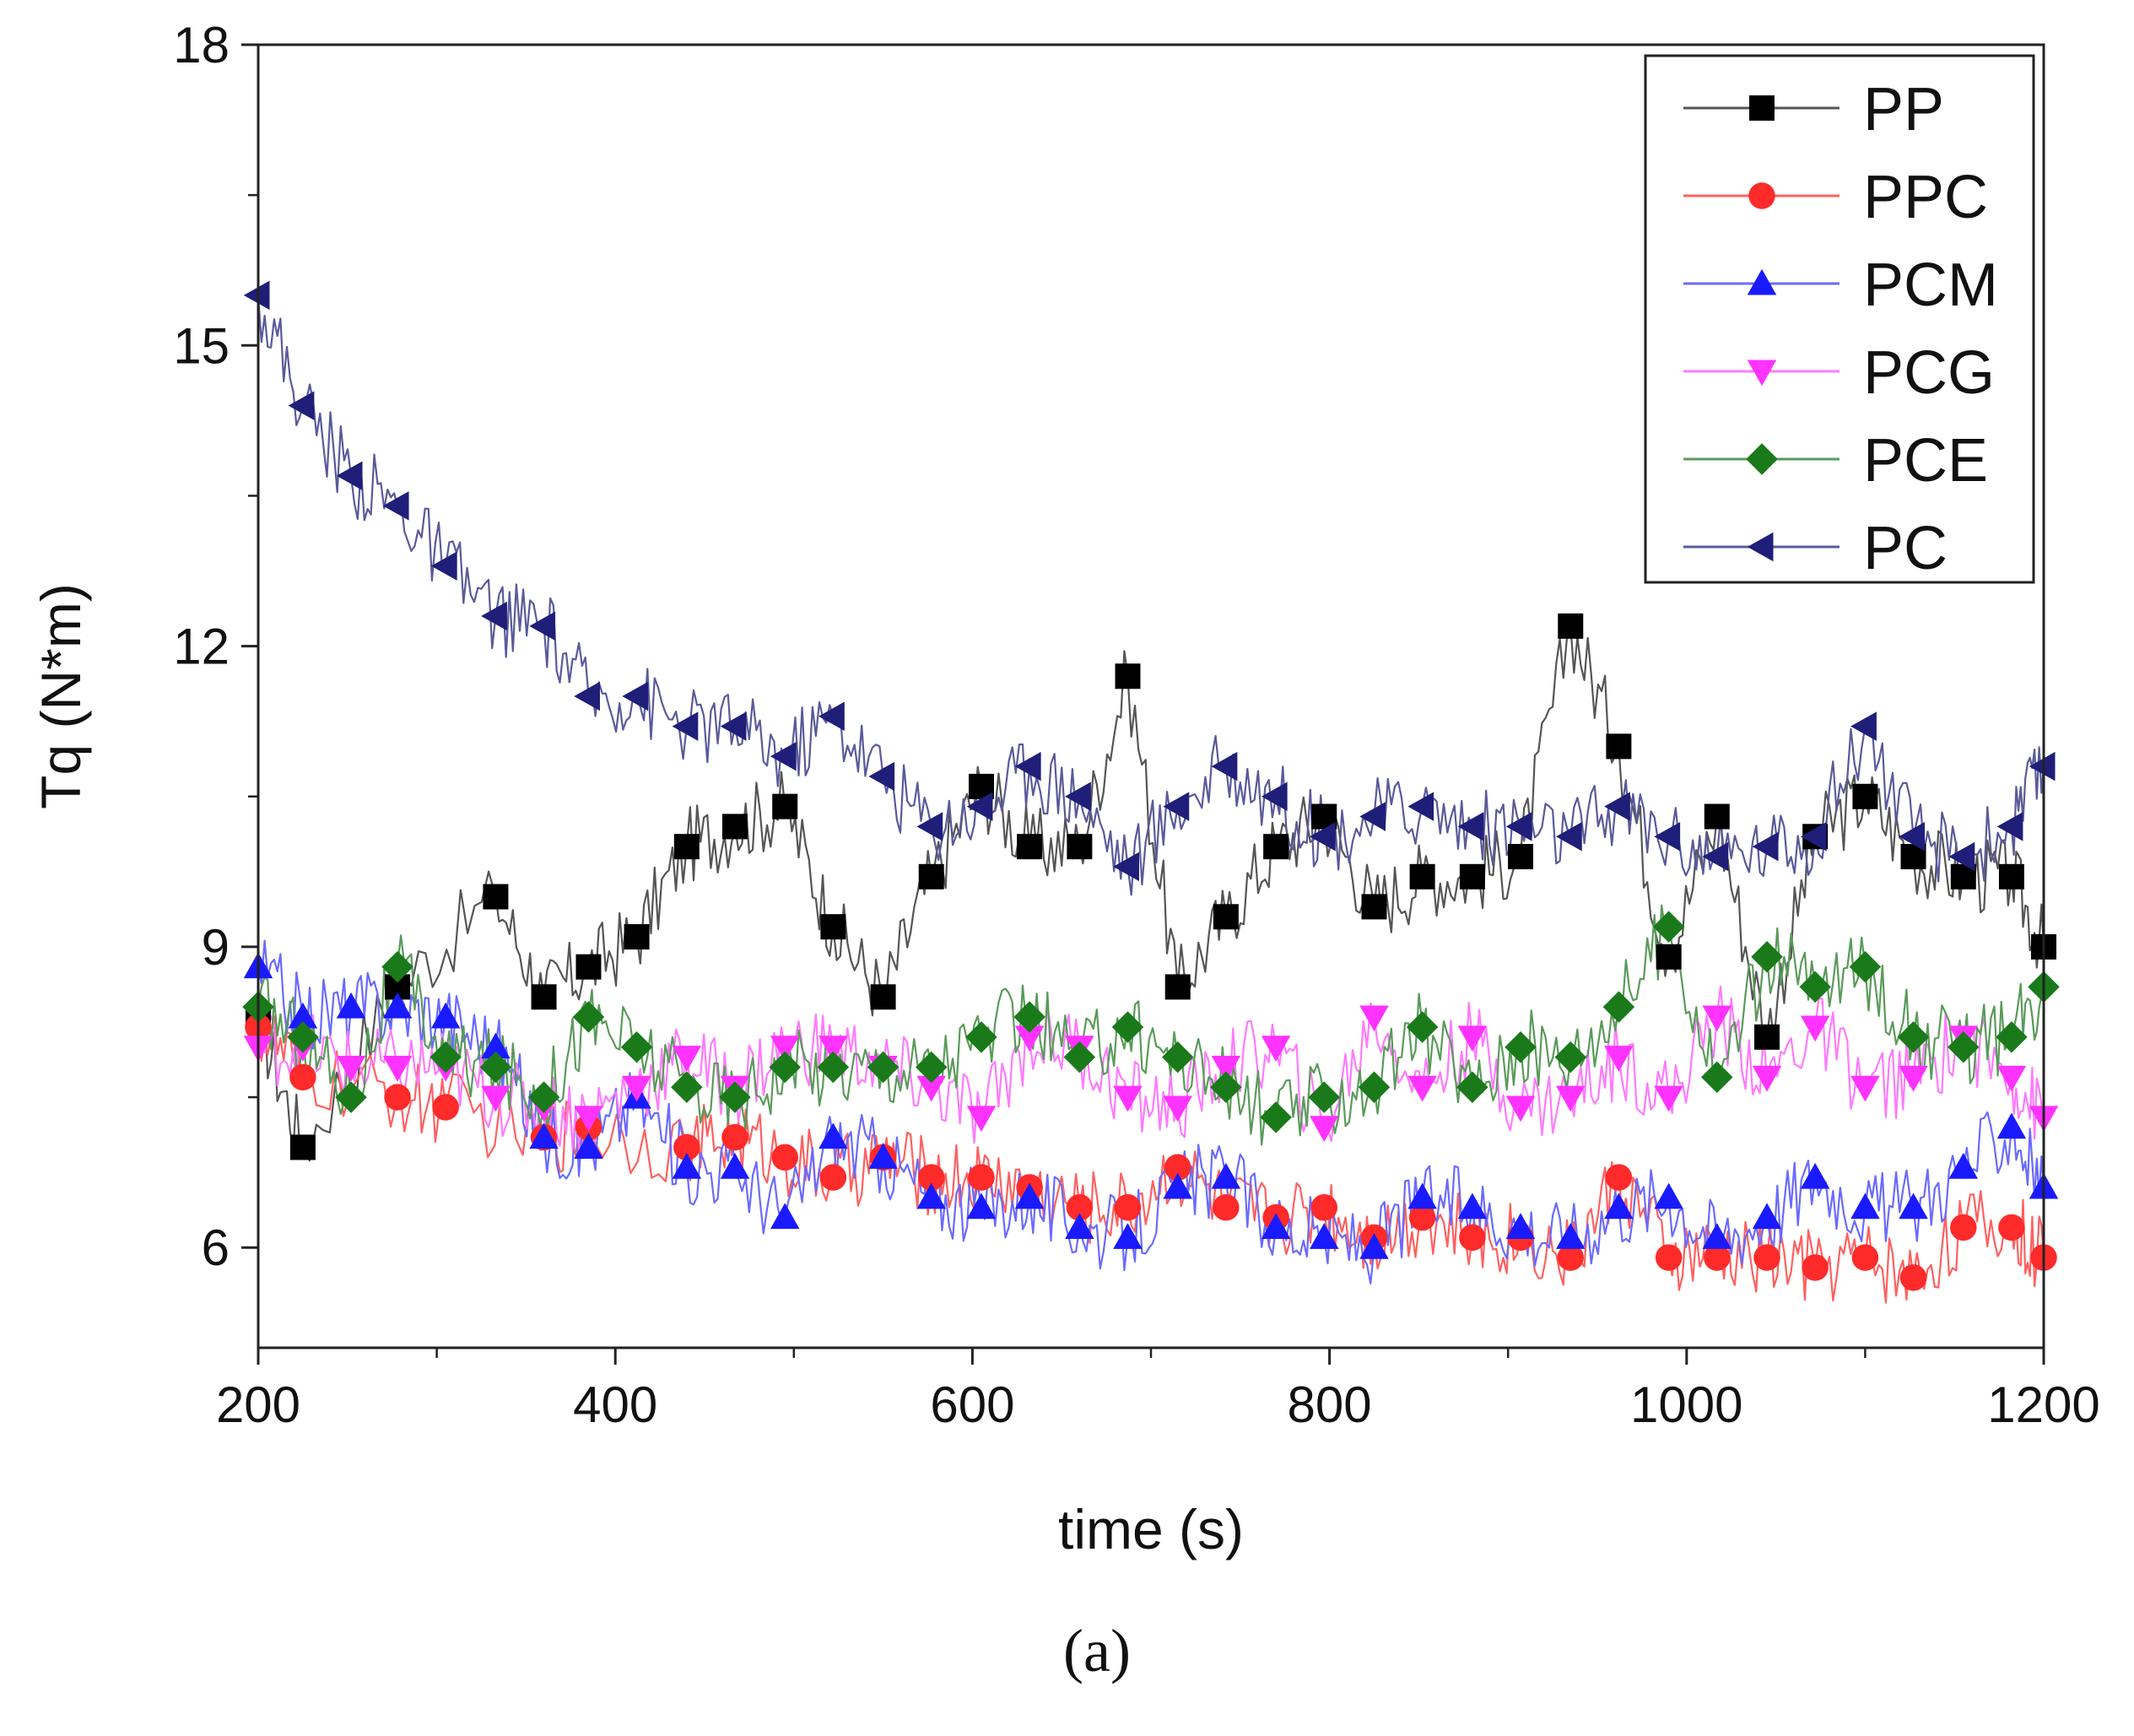  Describe the element at coordinates (201, 647) in the screenshot. I see `y-tick-label-12: 12` at that location.